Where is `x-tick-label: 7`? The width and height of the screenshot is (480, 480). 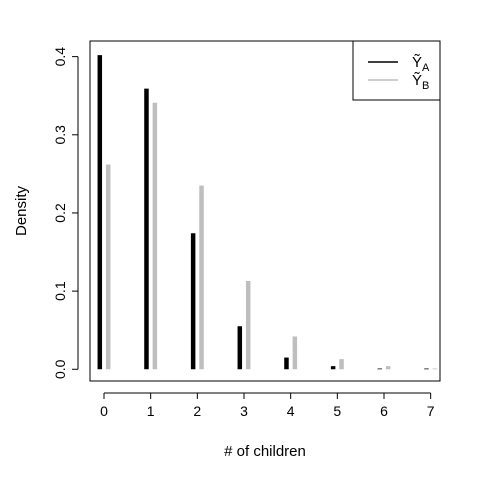 x-tick-label: 7 is located at coordinates (431, 411).